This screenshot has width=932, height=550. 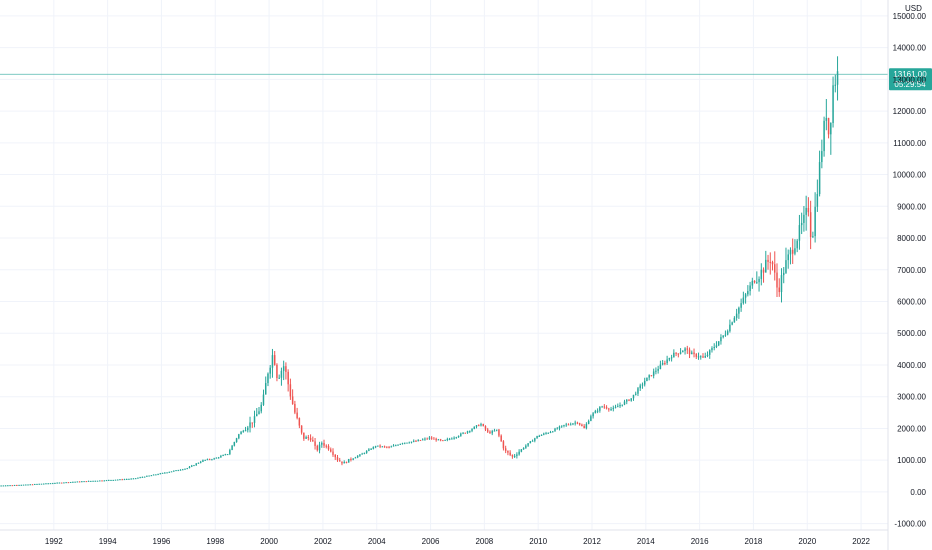 What do you see at coordinates (646, 541) in the screenshot?
I see `x-tick-label: 2014` at bounding box center [646, 541].